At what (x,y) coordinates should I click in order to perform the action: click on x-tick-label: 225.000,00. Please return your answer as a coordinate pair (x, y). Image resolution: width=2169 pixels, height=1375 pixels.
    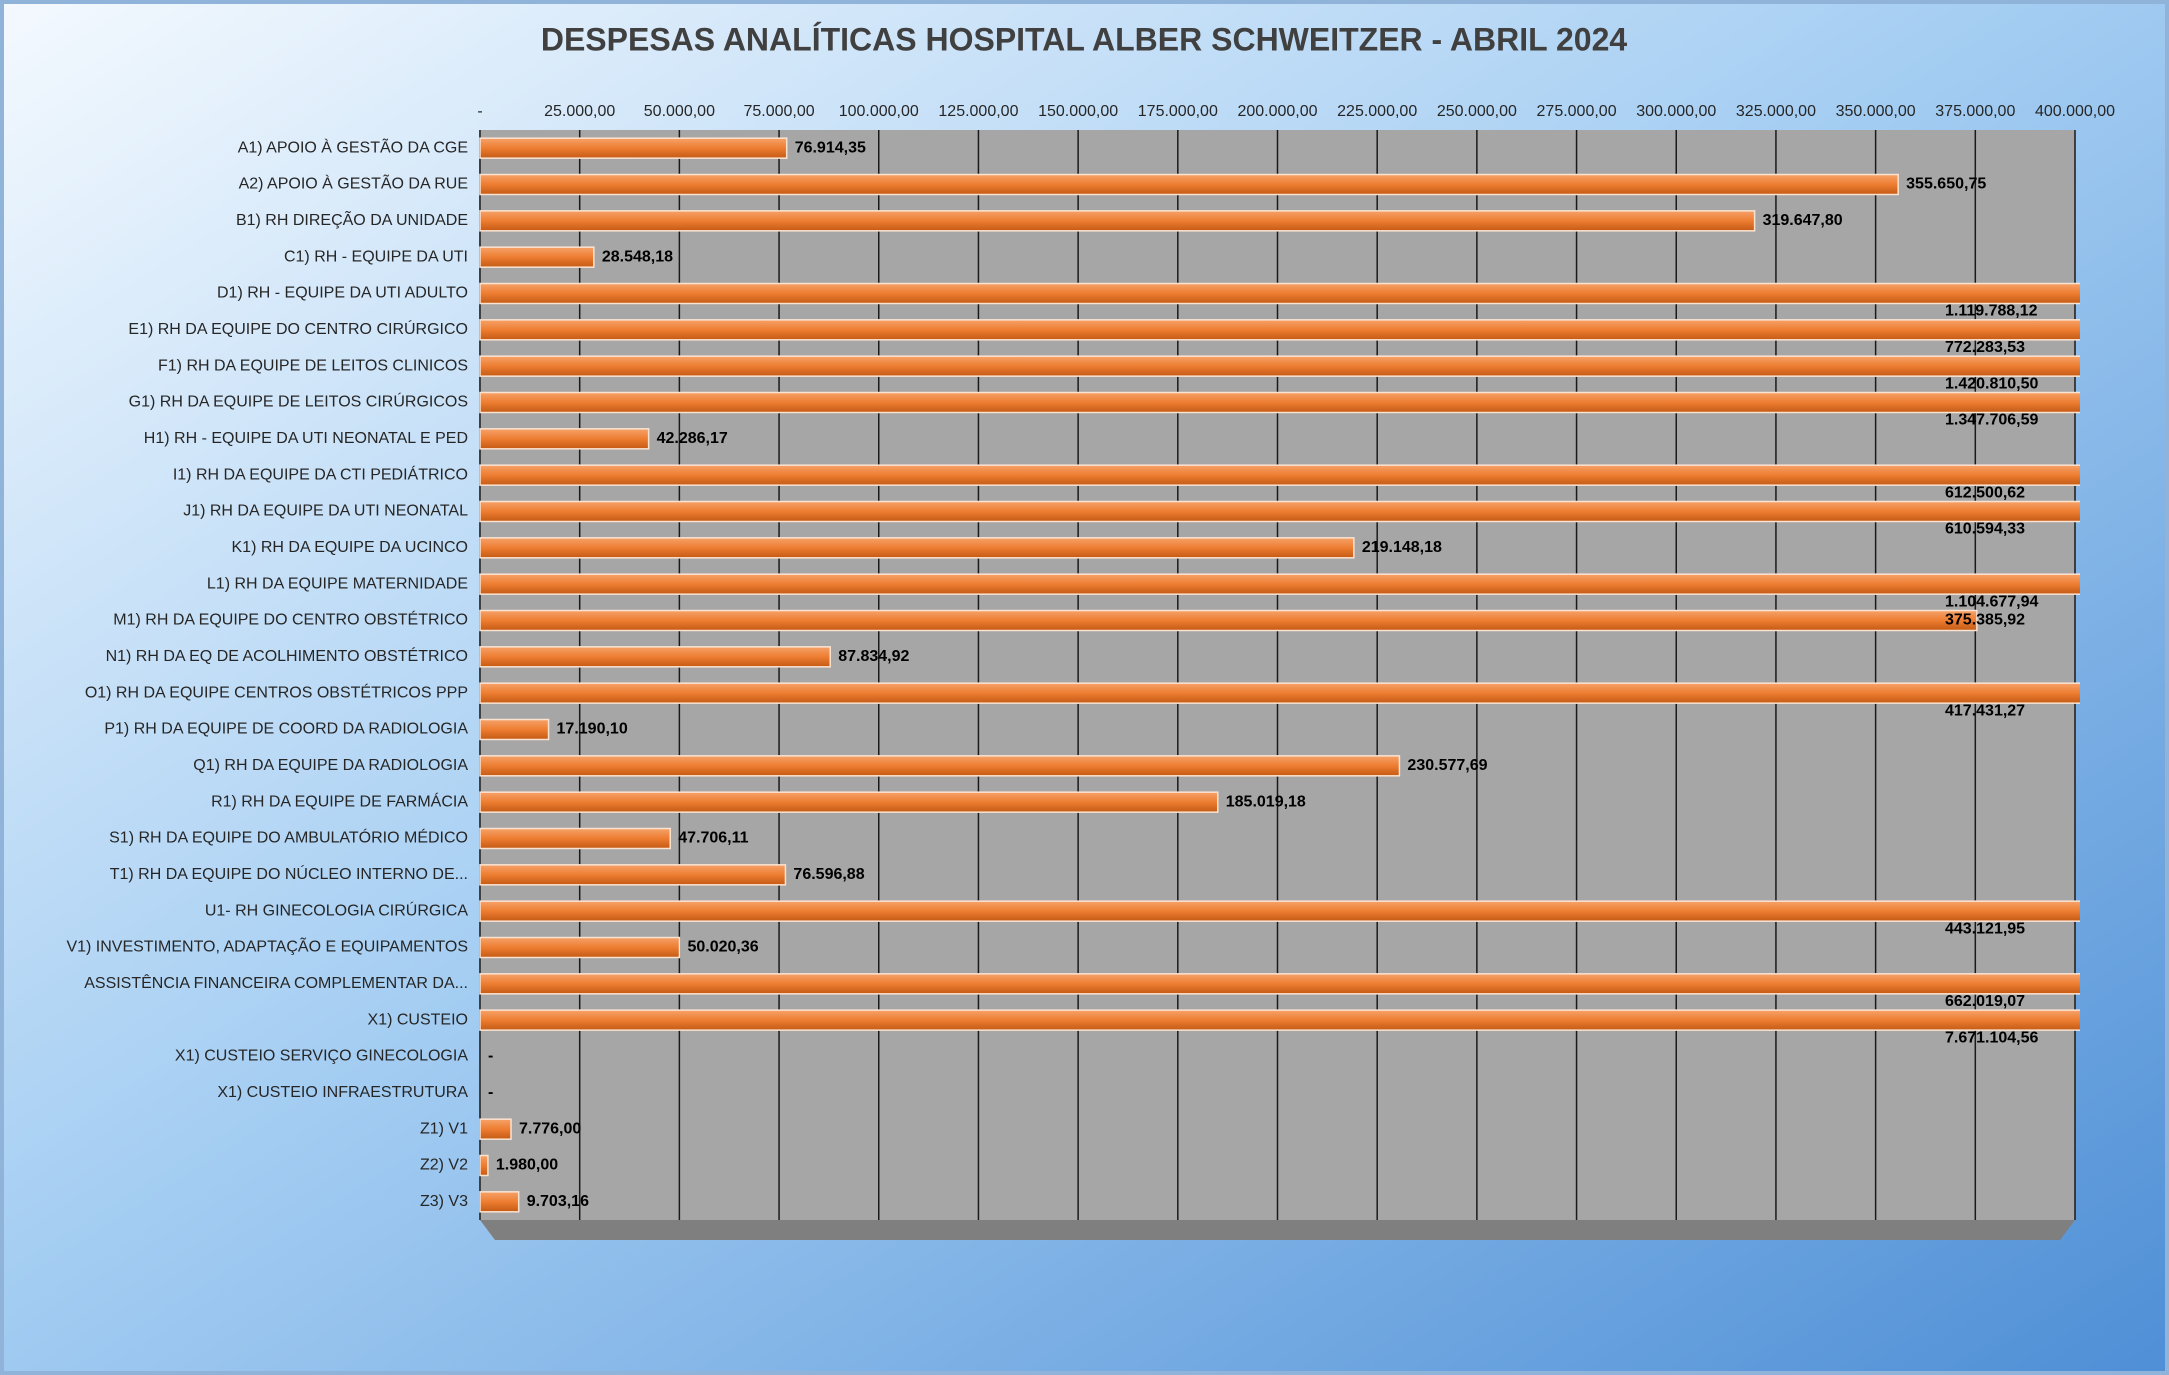
    Looking at the image, I should click on (1377, 111).